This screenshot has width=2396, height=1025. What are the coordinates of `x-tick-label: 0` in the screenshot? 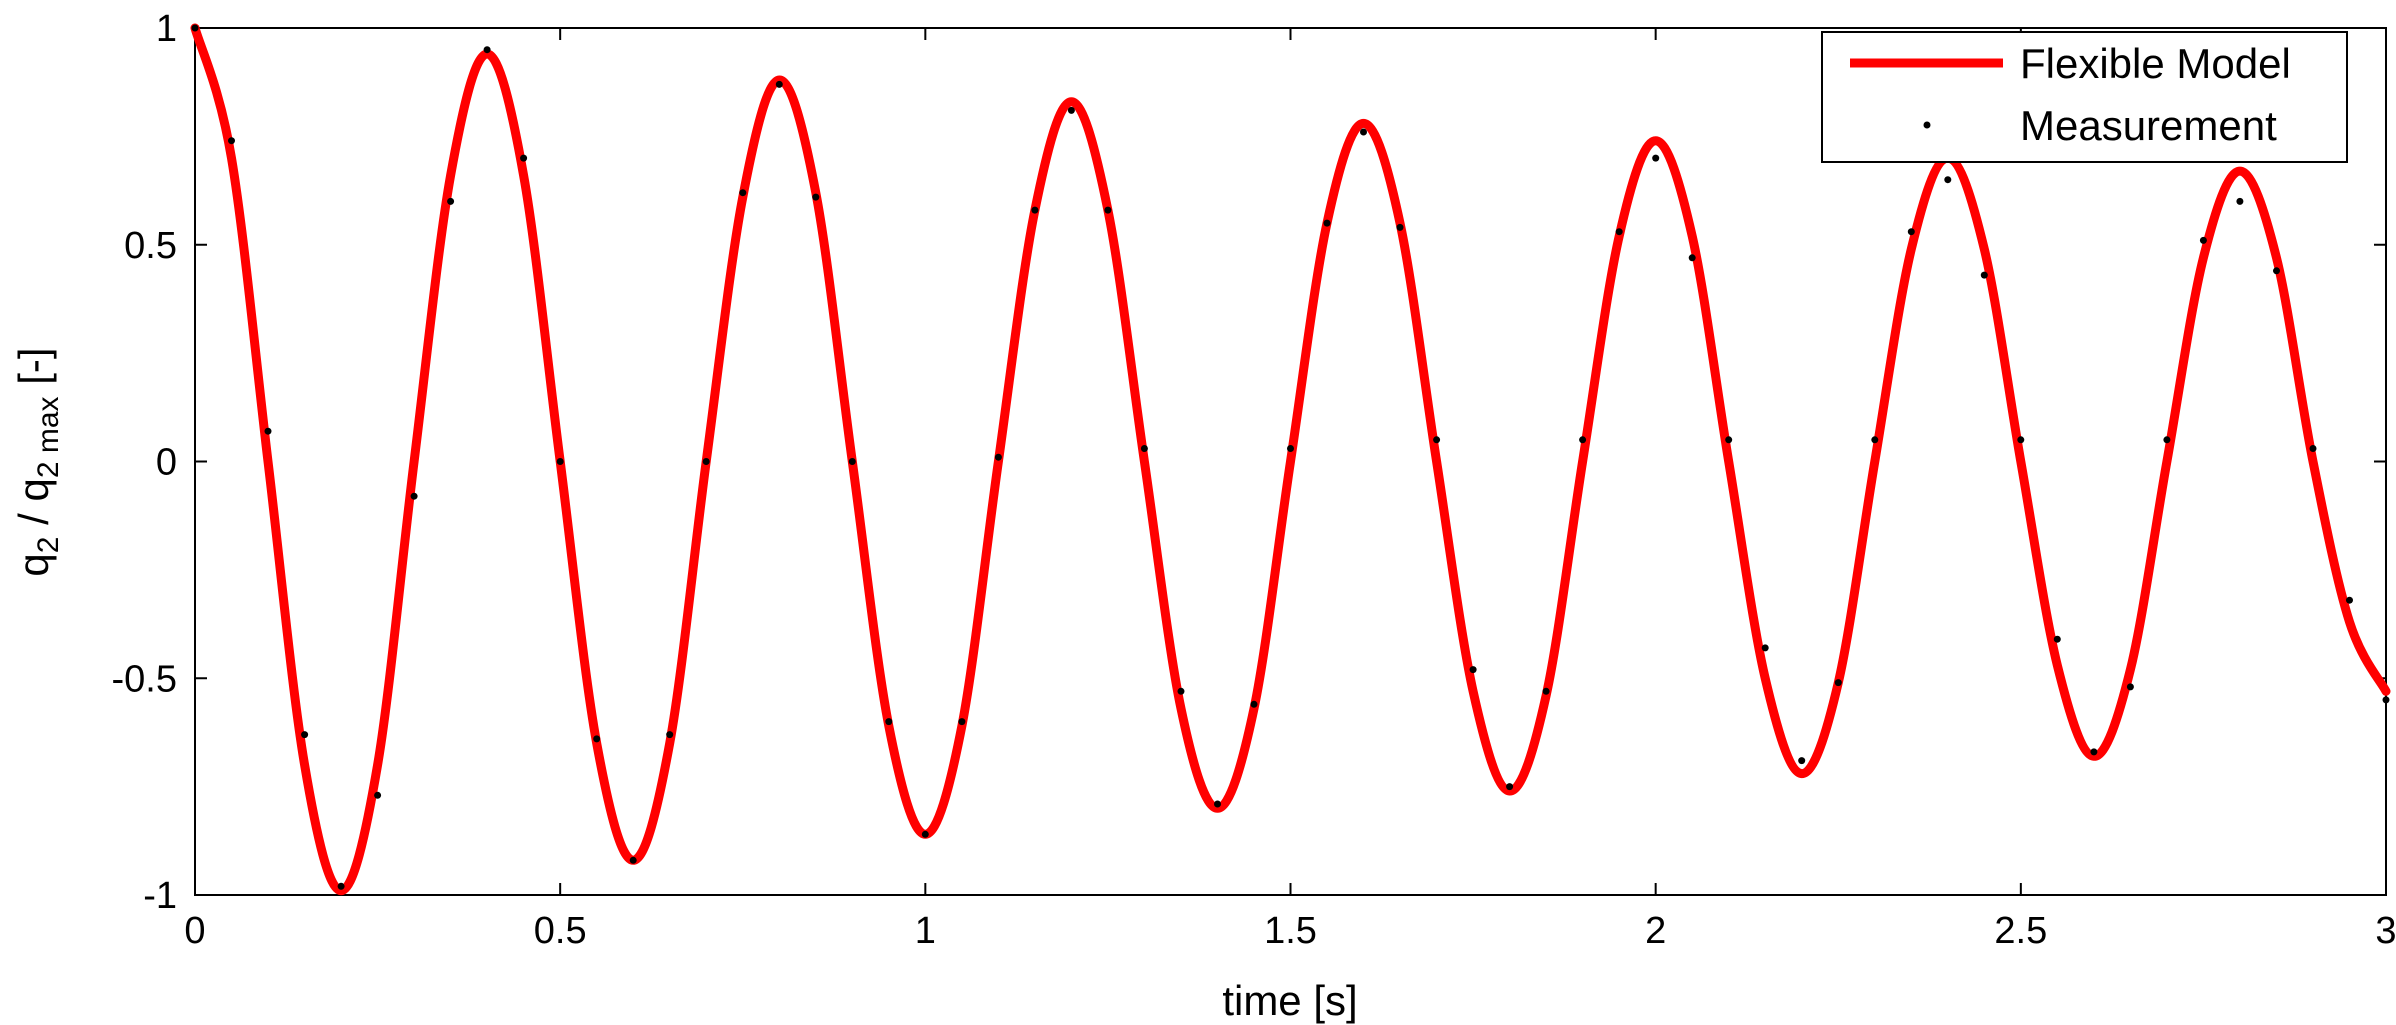 It's located at (194, 931).